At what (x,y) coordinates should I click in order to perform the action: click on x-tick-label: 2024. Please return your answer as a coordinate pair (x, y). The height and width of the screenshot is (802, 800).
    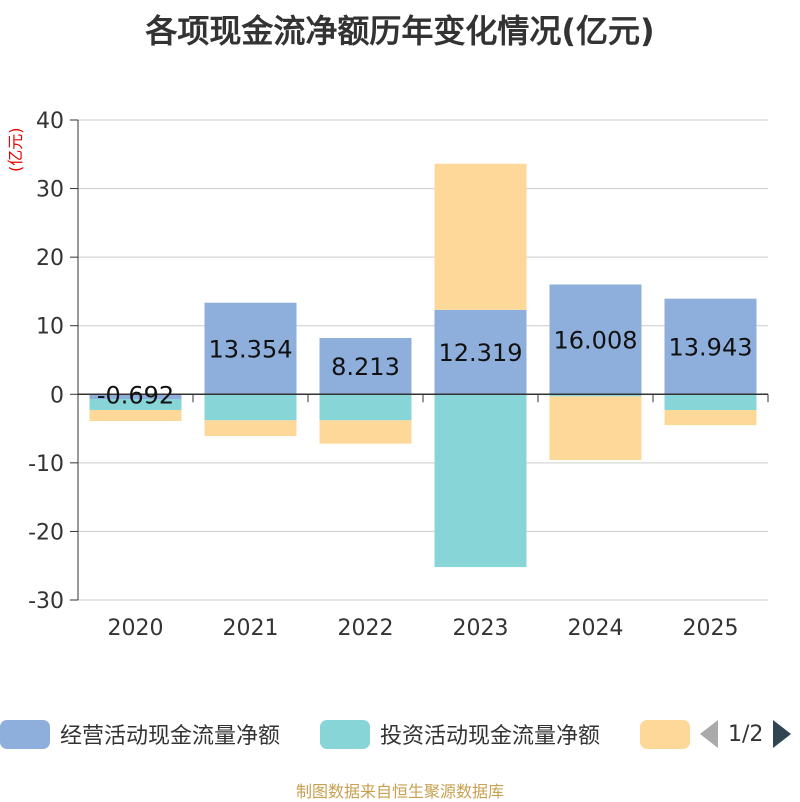
    Looking at the image, I should click on (596, 628).